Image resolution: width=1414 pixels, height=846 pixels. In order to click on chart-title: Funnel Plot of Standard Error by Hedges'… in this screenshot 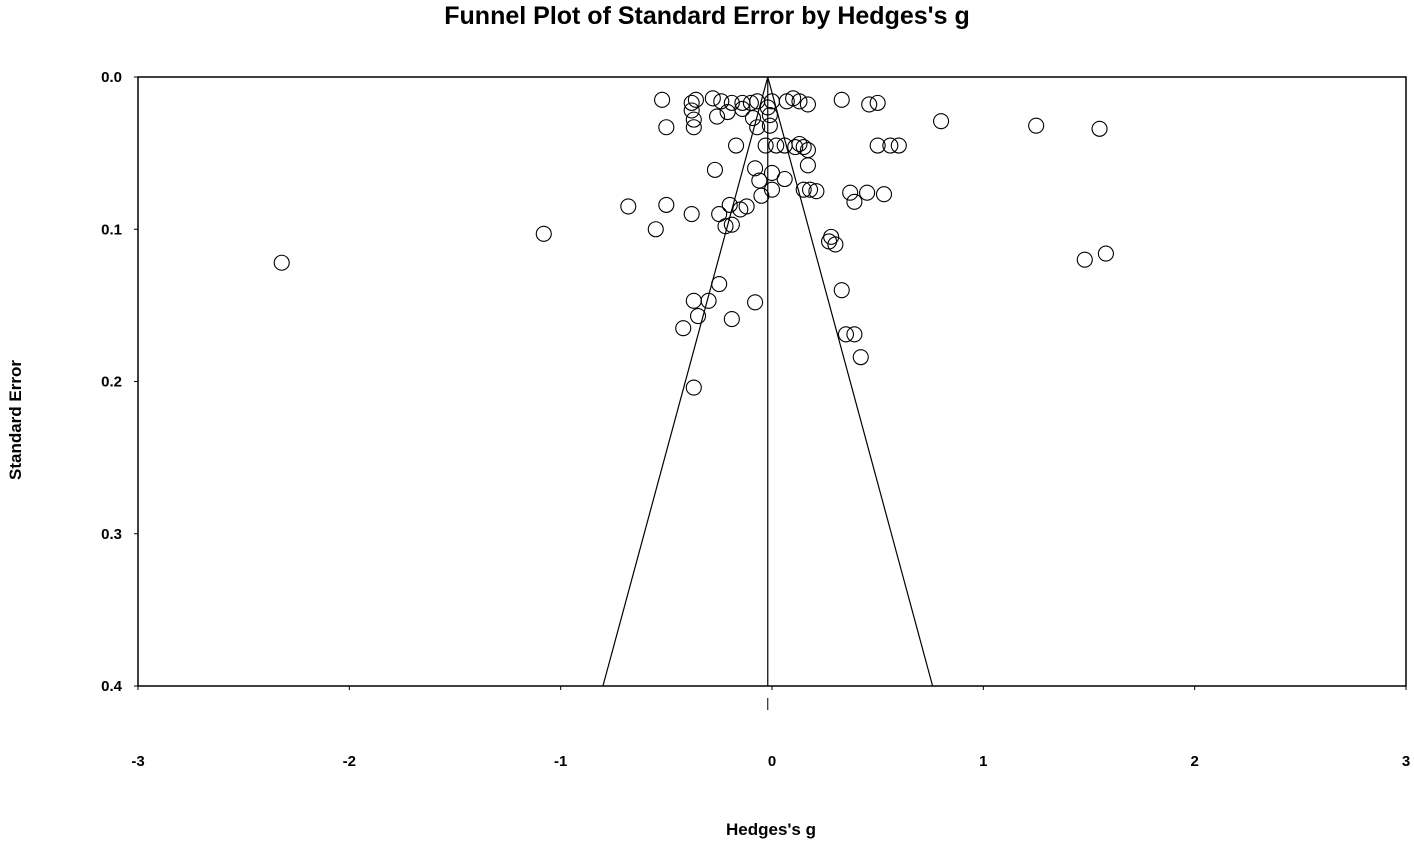, I will do `click(707, 16)`.